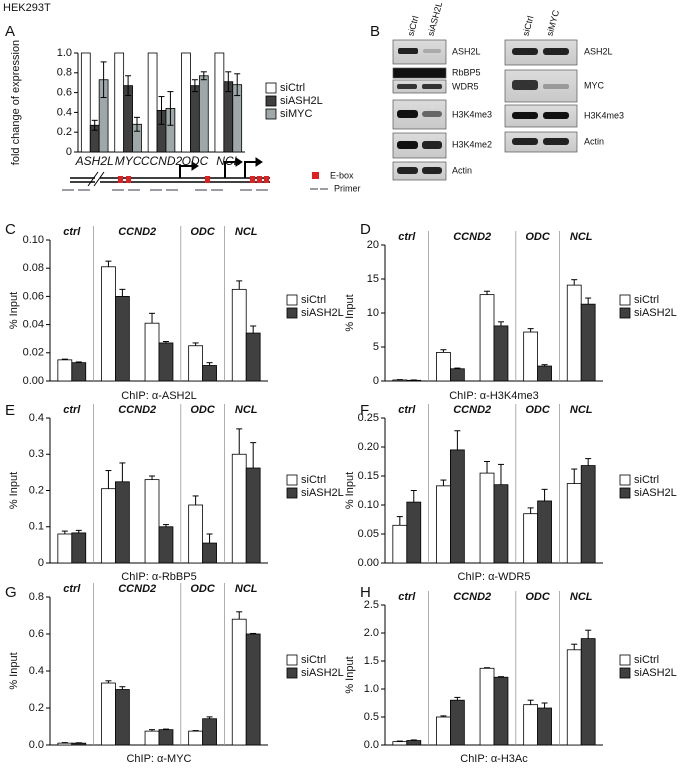  I want to click on x-axis-label: ChIP: α-MYC, so click(158, 759).